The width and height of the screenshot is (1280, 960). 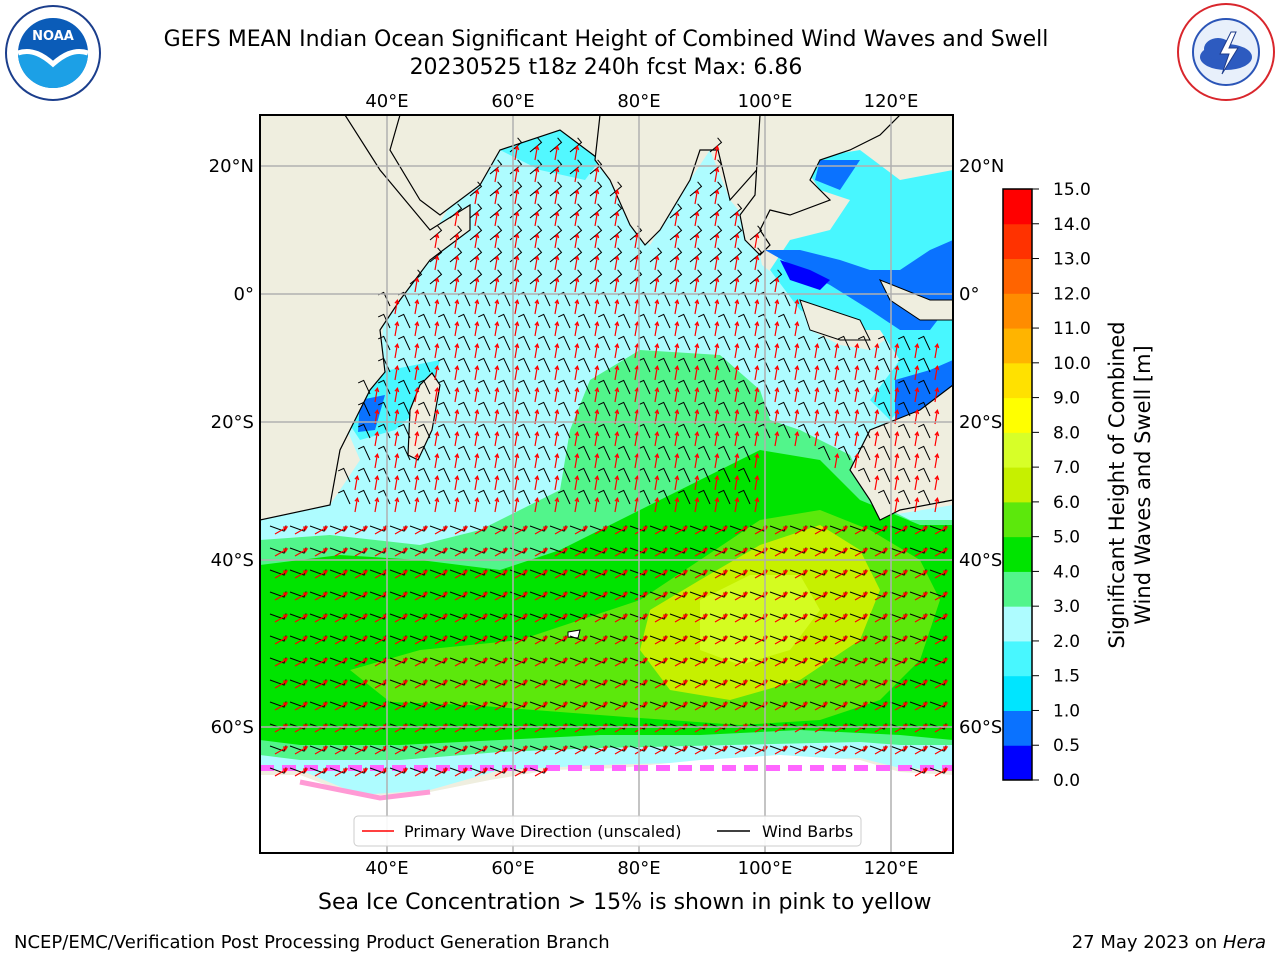 I want to click on colorbar-tick-label: 4.0, so click(x=1066, y=572).